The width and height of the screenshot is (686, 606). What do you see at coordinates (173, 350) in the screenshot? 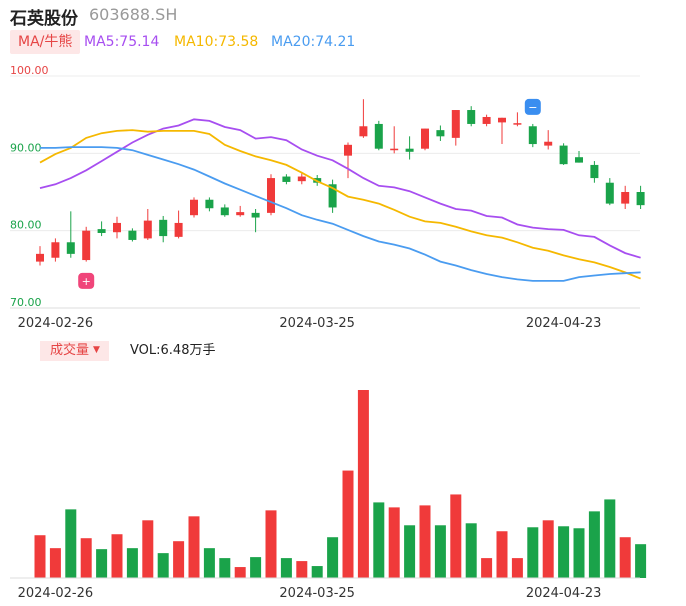
I see `volume-value: VOL:6.48万手` at bounding box center [173, 350].